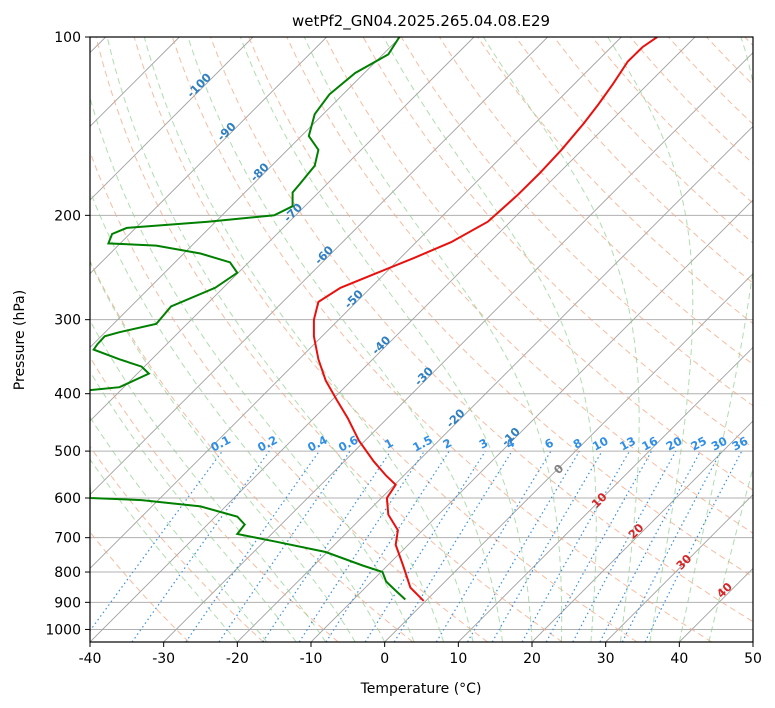 This screenshot has width=775, height=708. What do you see at coordinates (67, 499) in the screenshot?
I see `y-tick-label: 600` at bounding box center [67, 499].